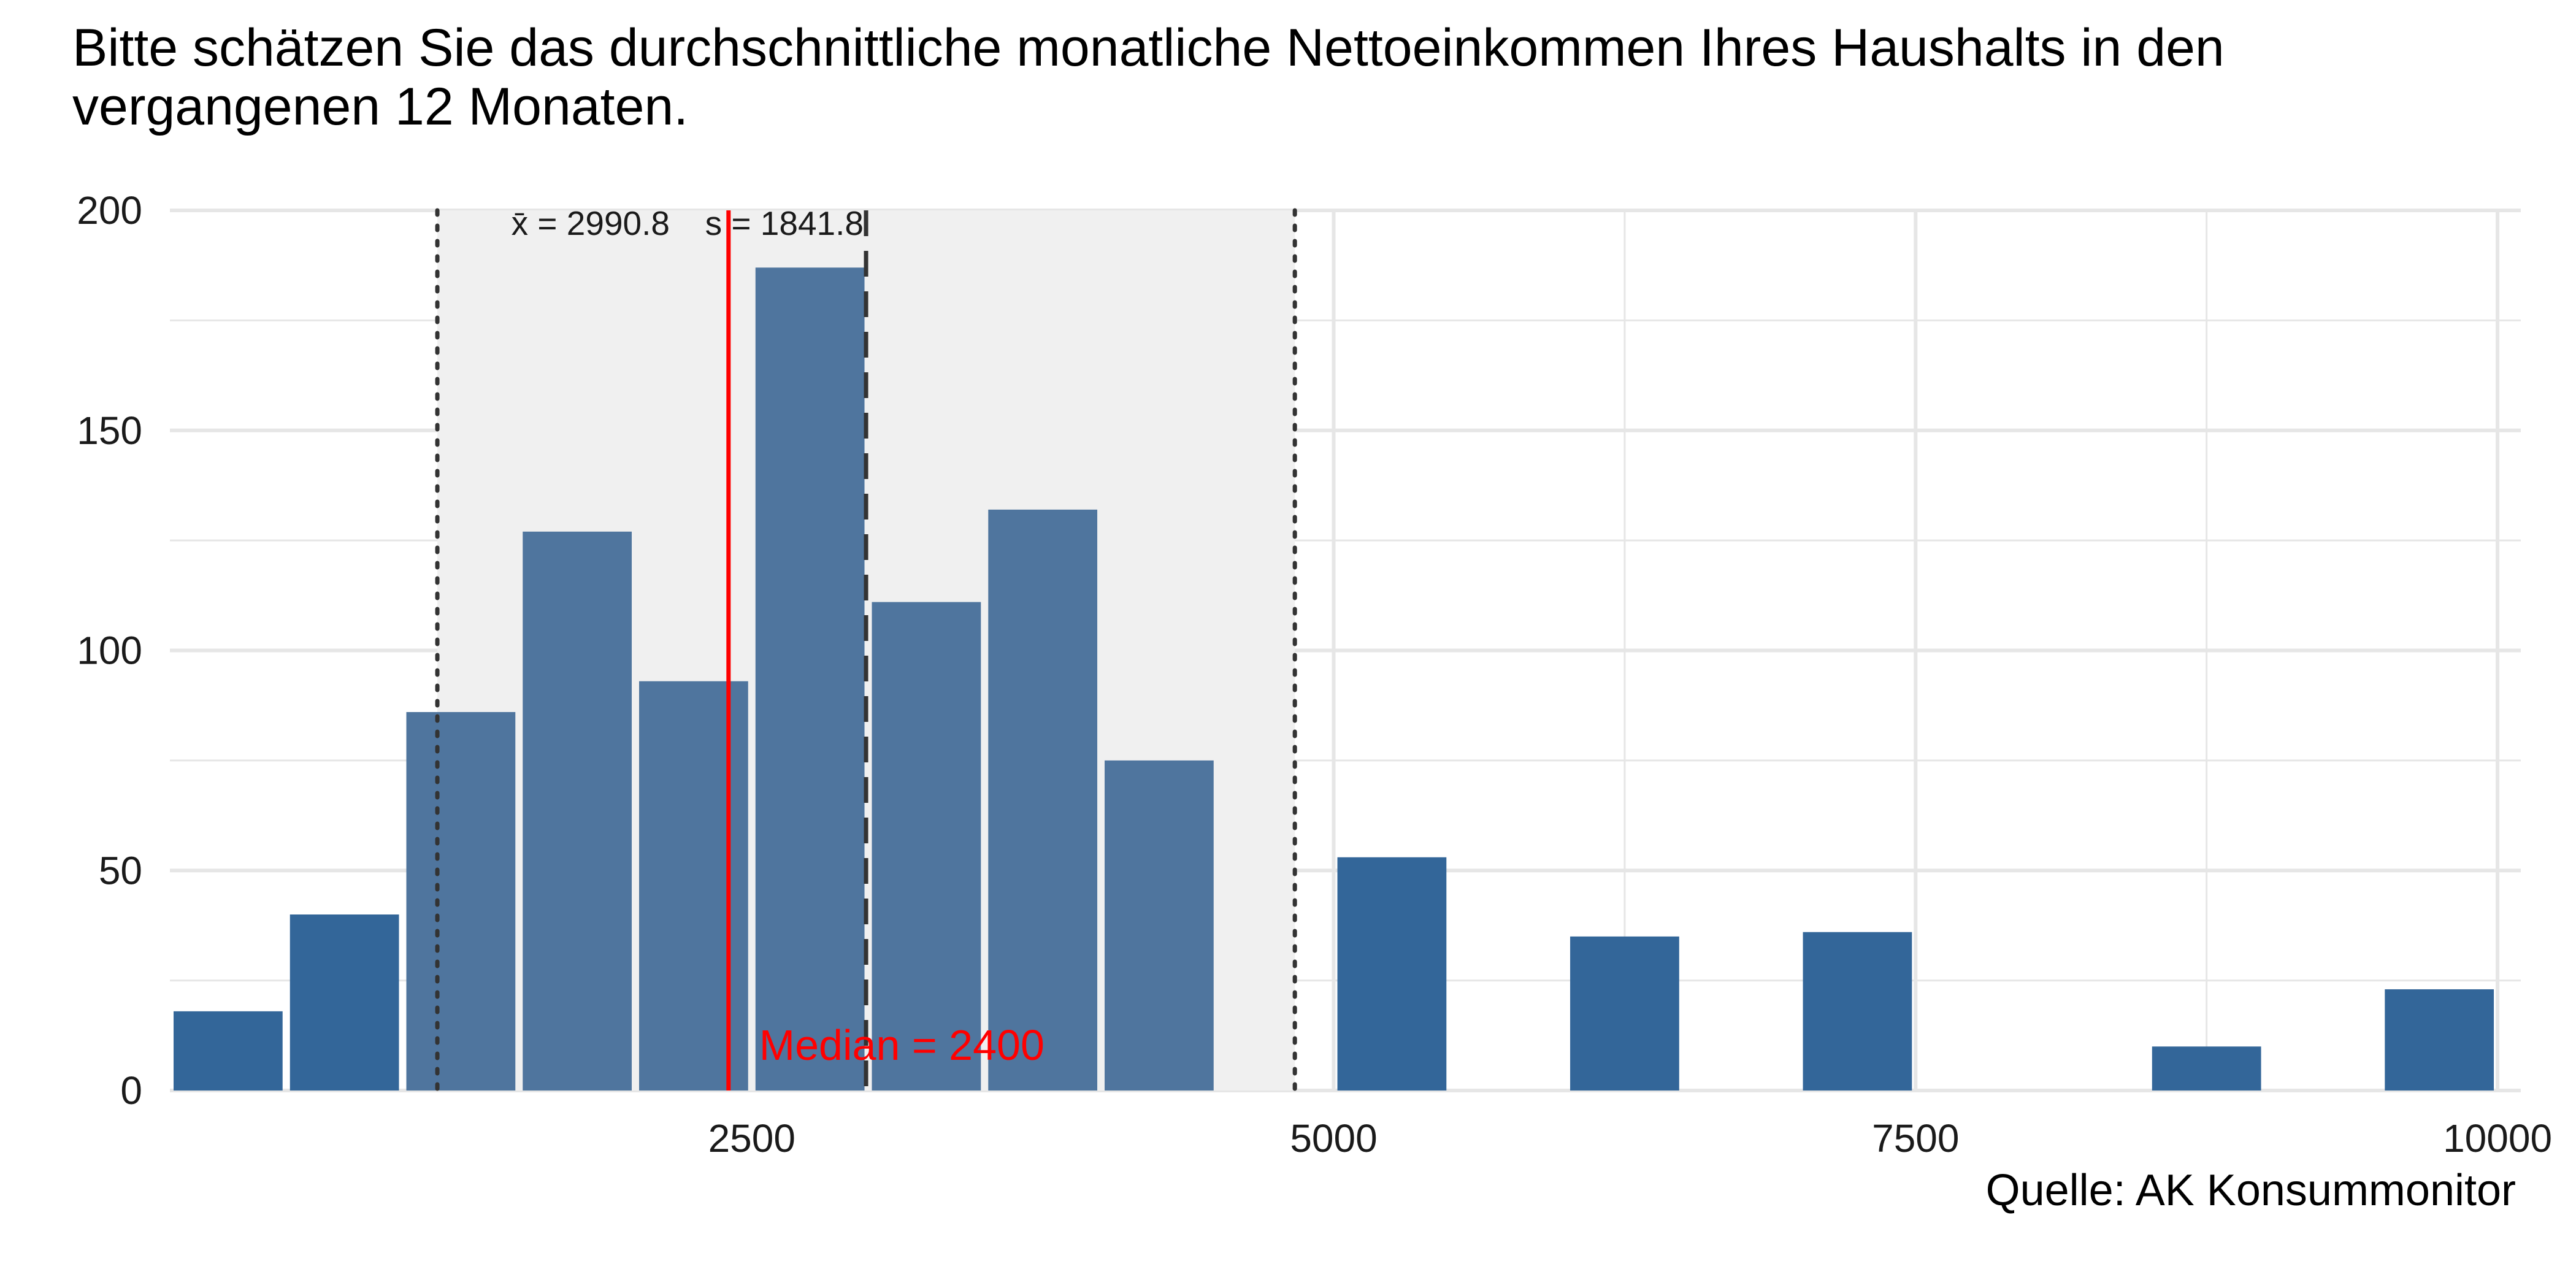  Describe the element at coordinates (109, 210) in the screenshot. I see `y-tick-label: 200` at that location.